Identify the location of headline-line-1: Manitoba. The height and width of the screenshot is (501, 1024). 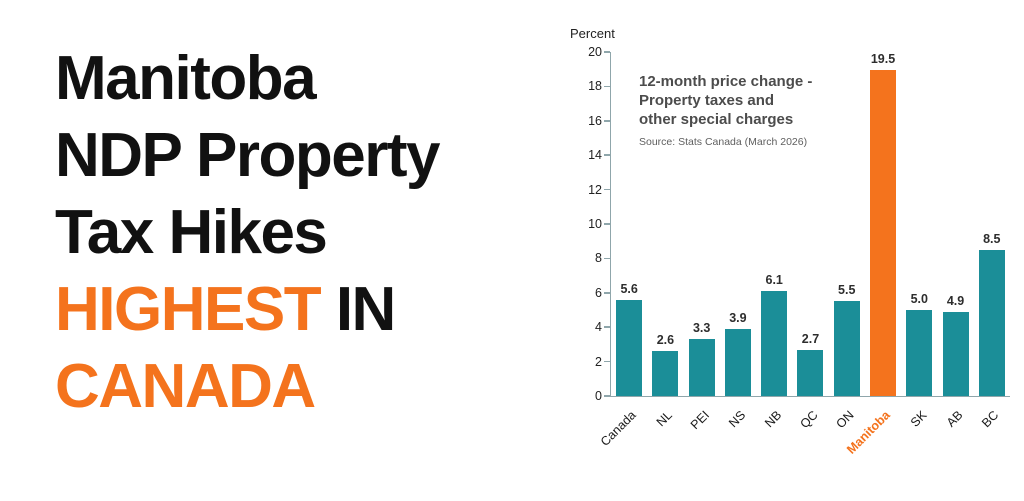
(186, 78).